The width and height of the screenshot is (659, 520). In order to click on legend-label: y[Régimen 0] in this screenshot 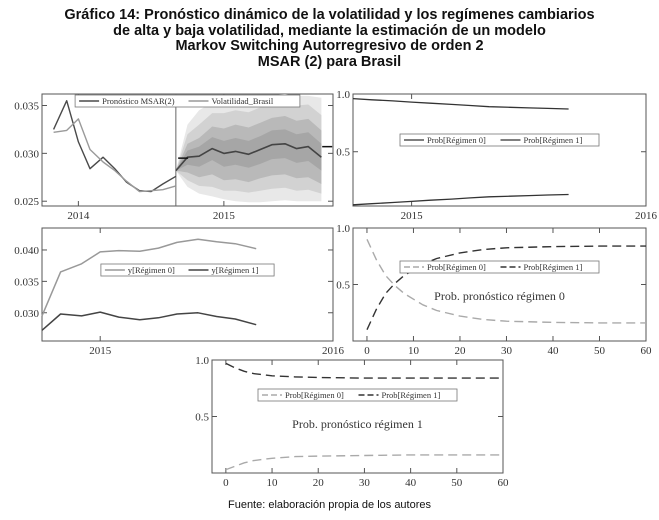, I will do `click(151, 270)`.